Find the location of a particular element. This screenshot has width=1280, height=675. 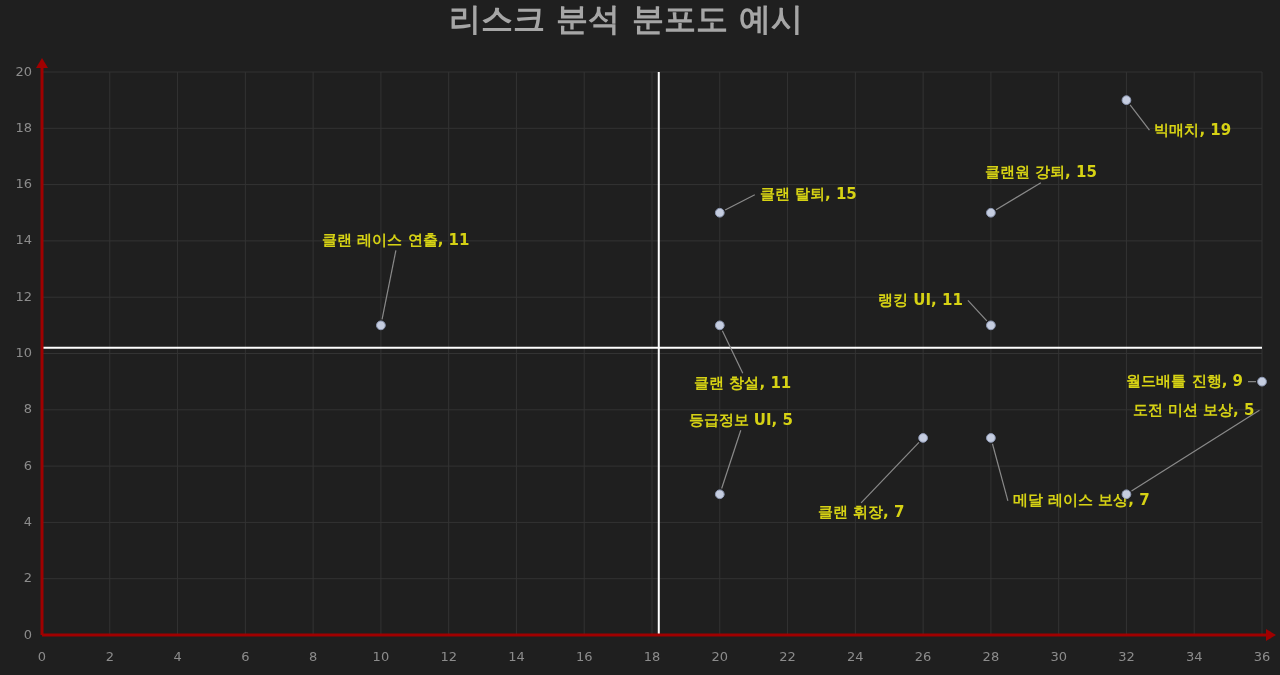

x-tick-label: 20 is located at coordinates (720, 656).